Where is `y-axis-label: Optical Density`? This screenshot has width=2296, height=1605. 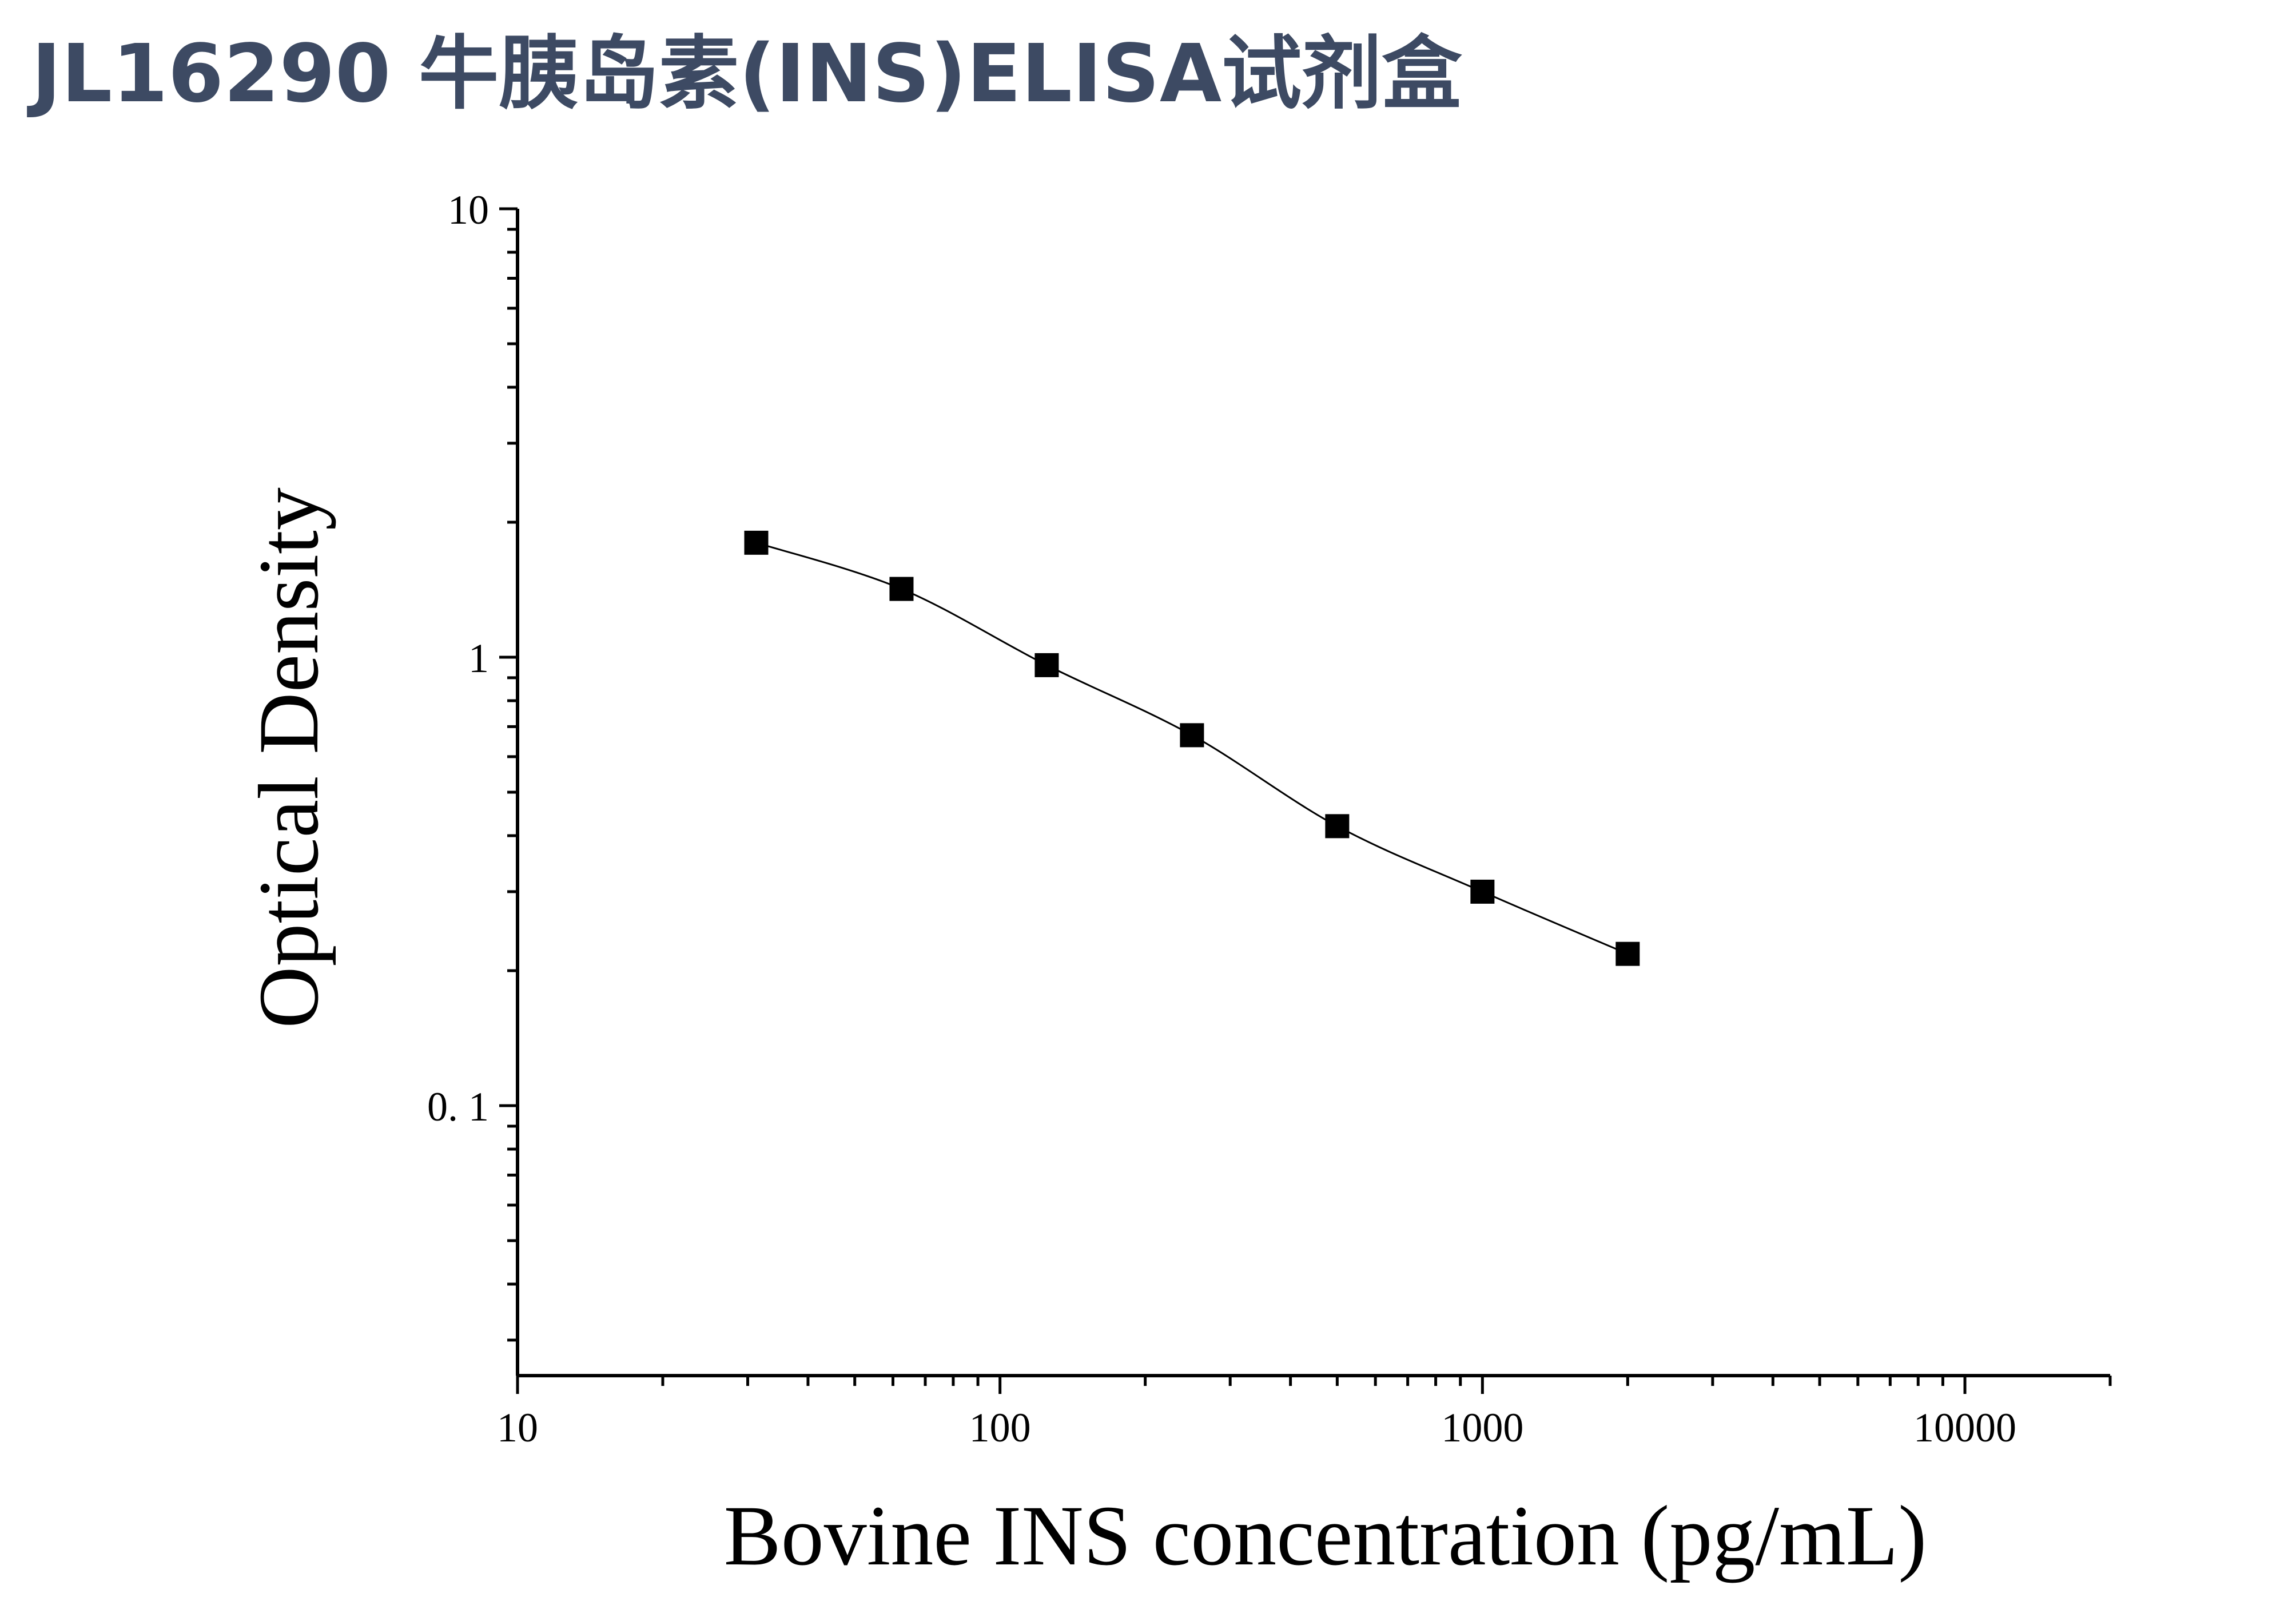 y-axis-label: Optical Density is located at coordinates (288, 757).